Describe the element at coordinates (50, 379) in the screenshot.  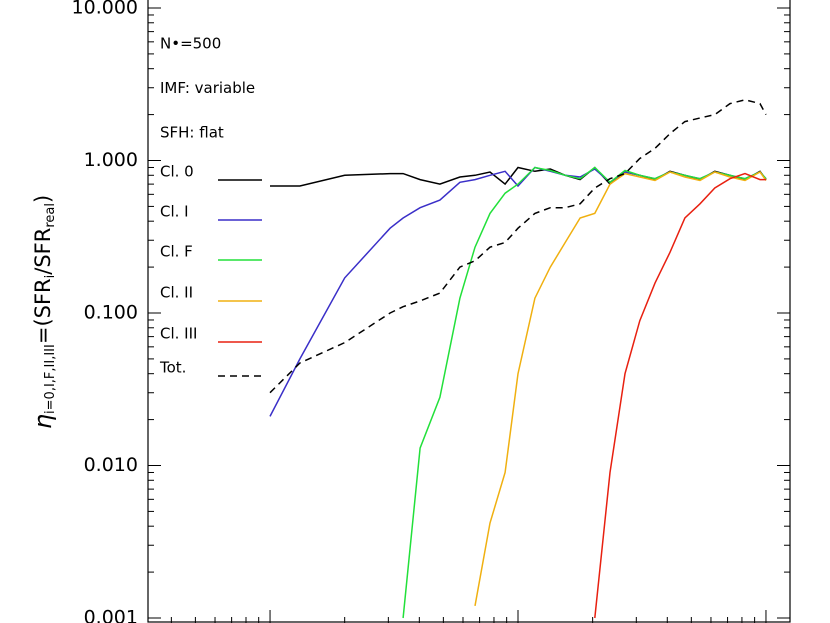
I see `y-label-part: i=0,I,F,II,III` at that location.